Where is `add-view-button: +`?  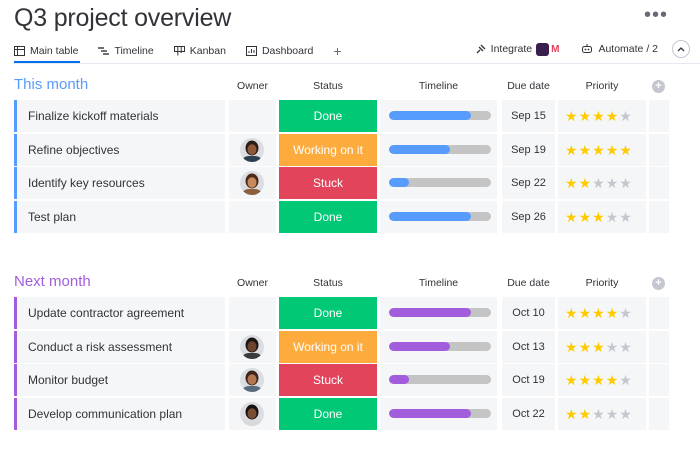
add-view-button: + is located at coordinates (337, 51).